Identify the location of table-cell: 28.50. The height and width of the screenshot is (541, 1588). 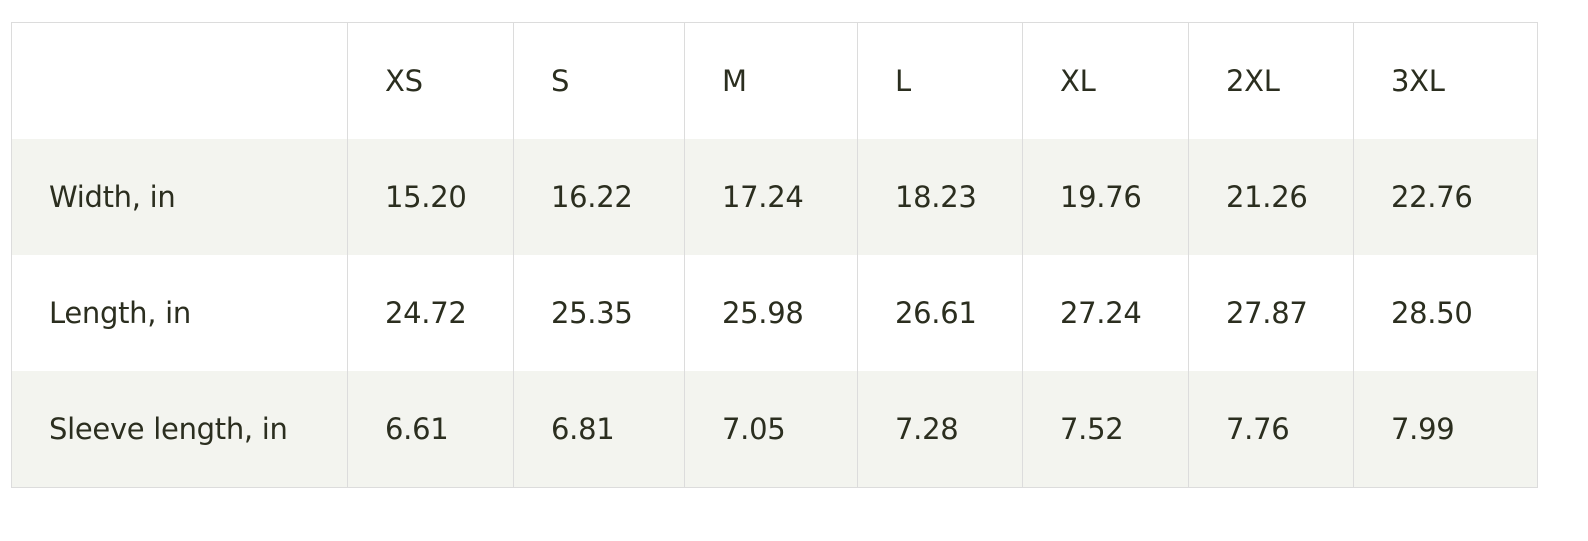
(1445, 313).